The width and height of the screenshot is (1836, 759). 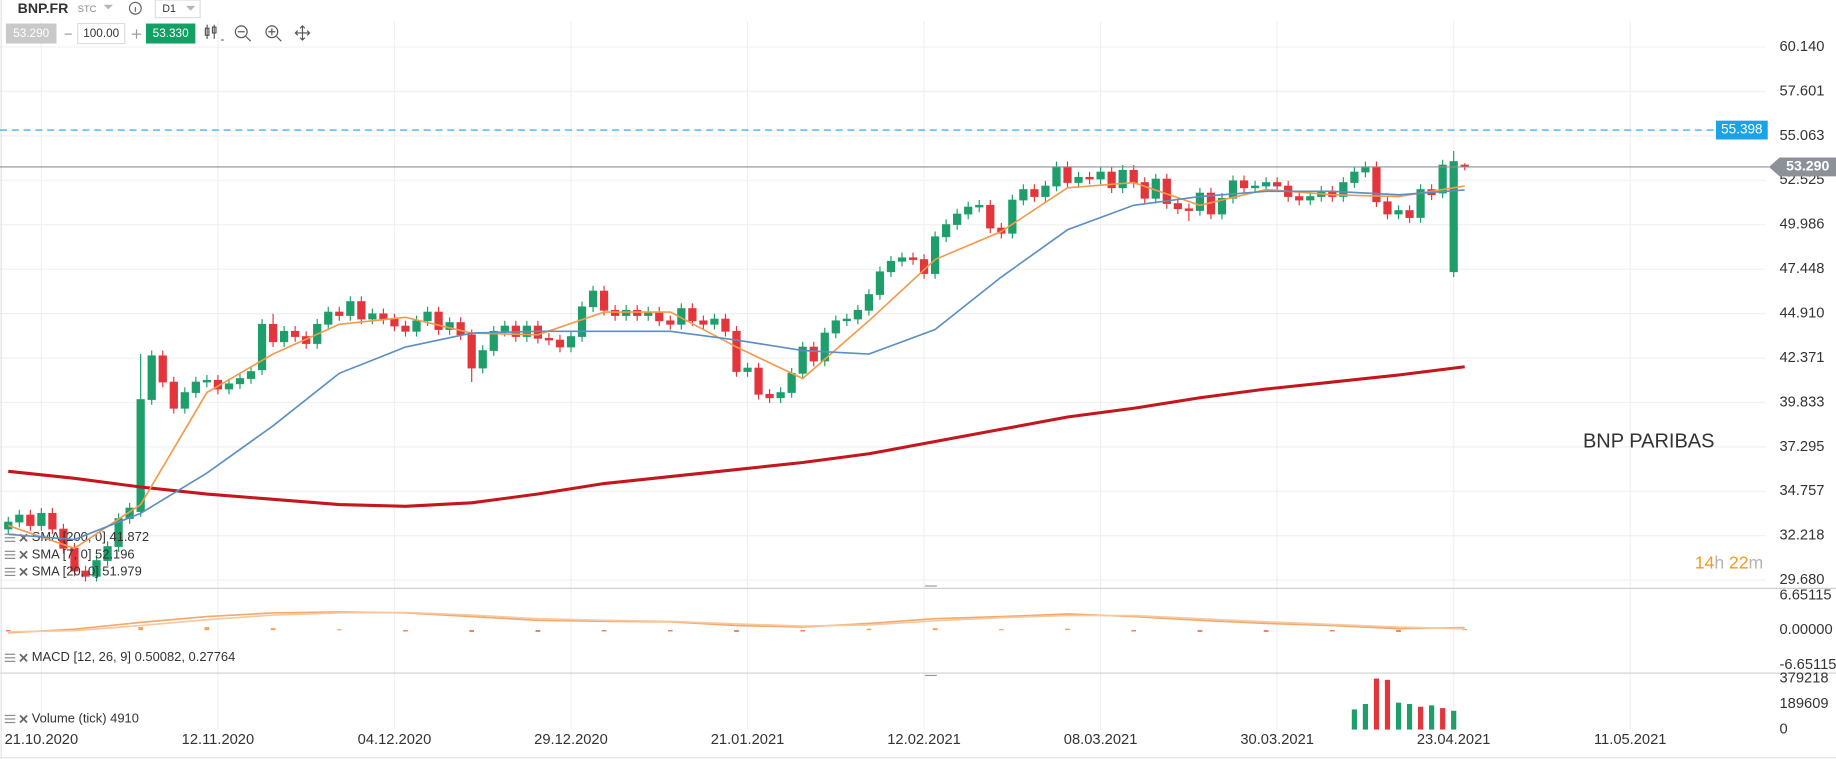 I want to click on ask-price: 53.330, so click(x=171, y=33).